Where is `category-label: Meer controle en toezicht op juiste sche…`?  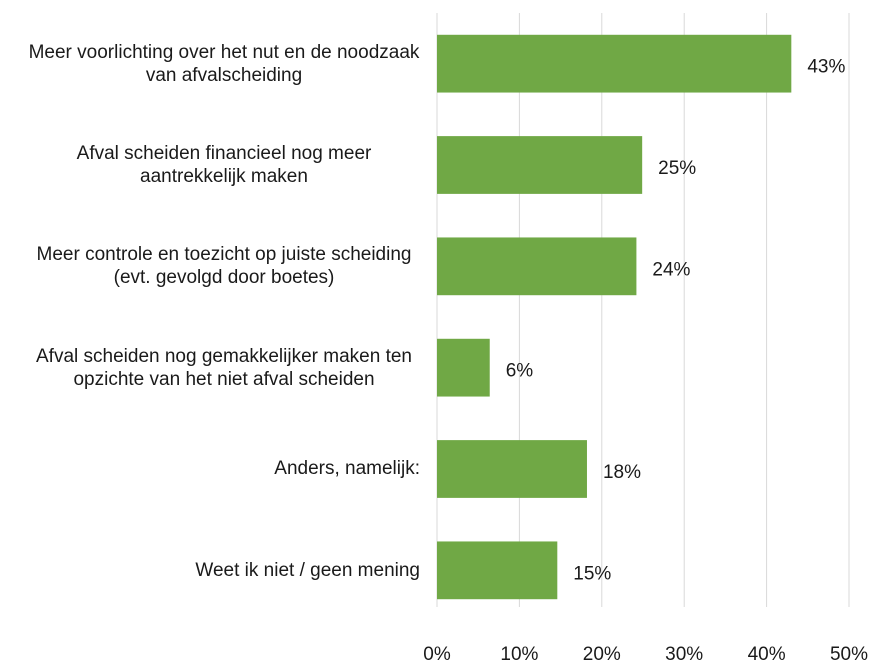
category-label: Meer controle en toezicht op juiste sche… is located at coordinates (224, 266).